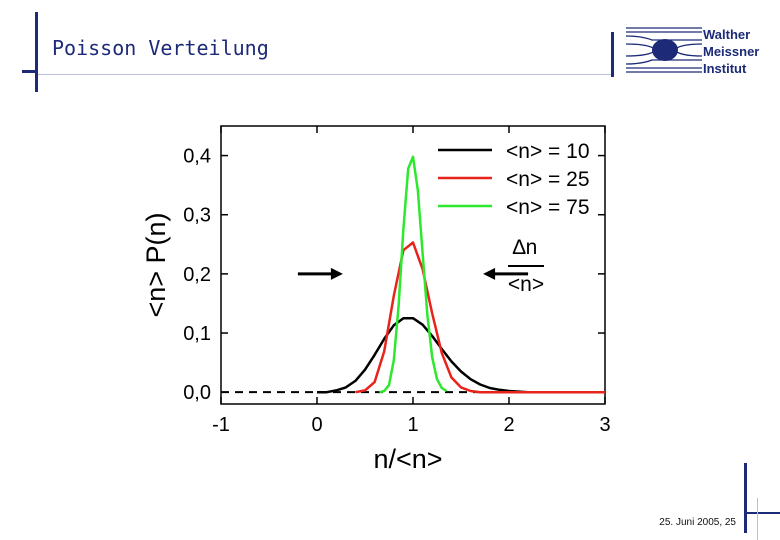 The width and height of the screenshot is (780, 540). I want to click on arrow-right-head, so click(489, 273).